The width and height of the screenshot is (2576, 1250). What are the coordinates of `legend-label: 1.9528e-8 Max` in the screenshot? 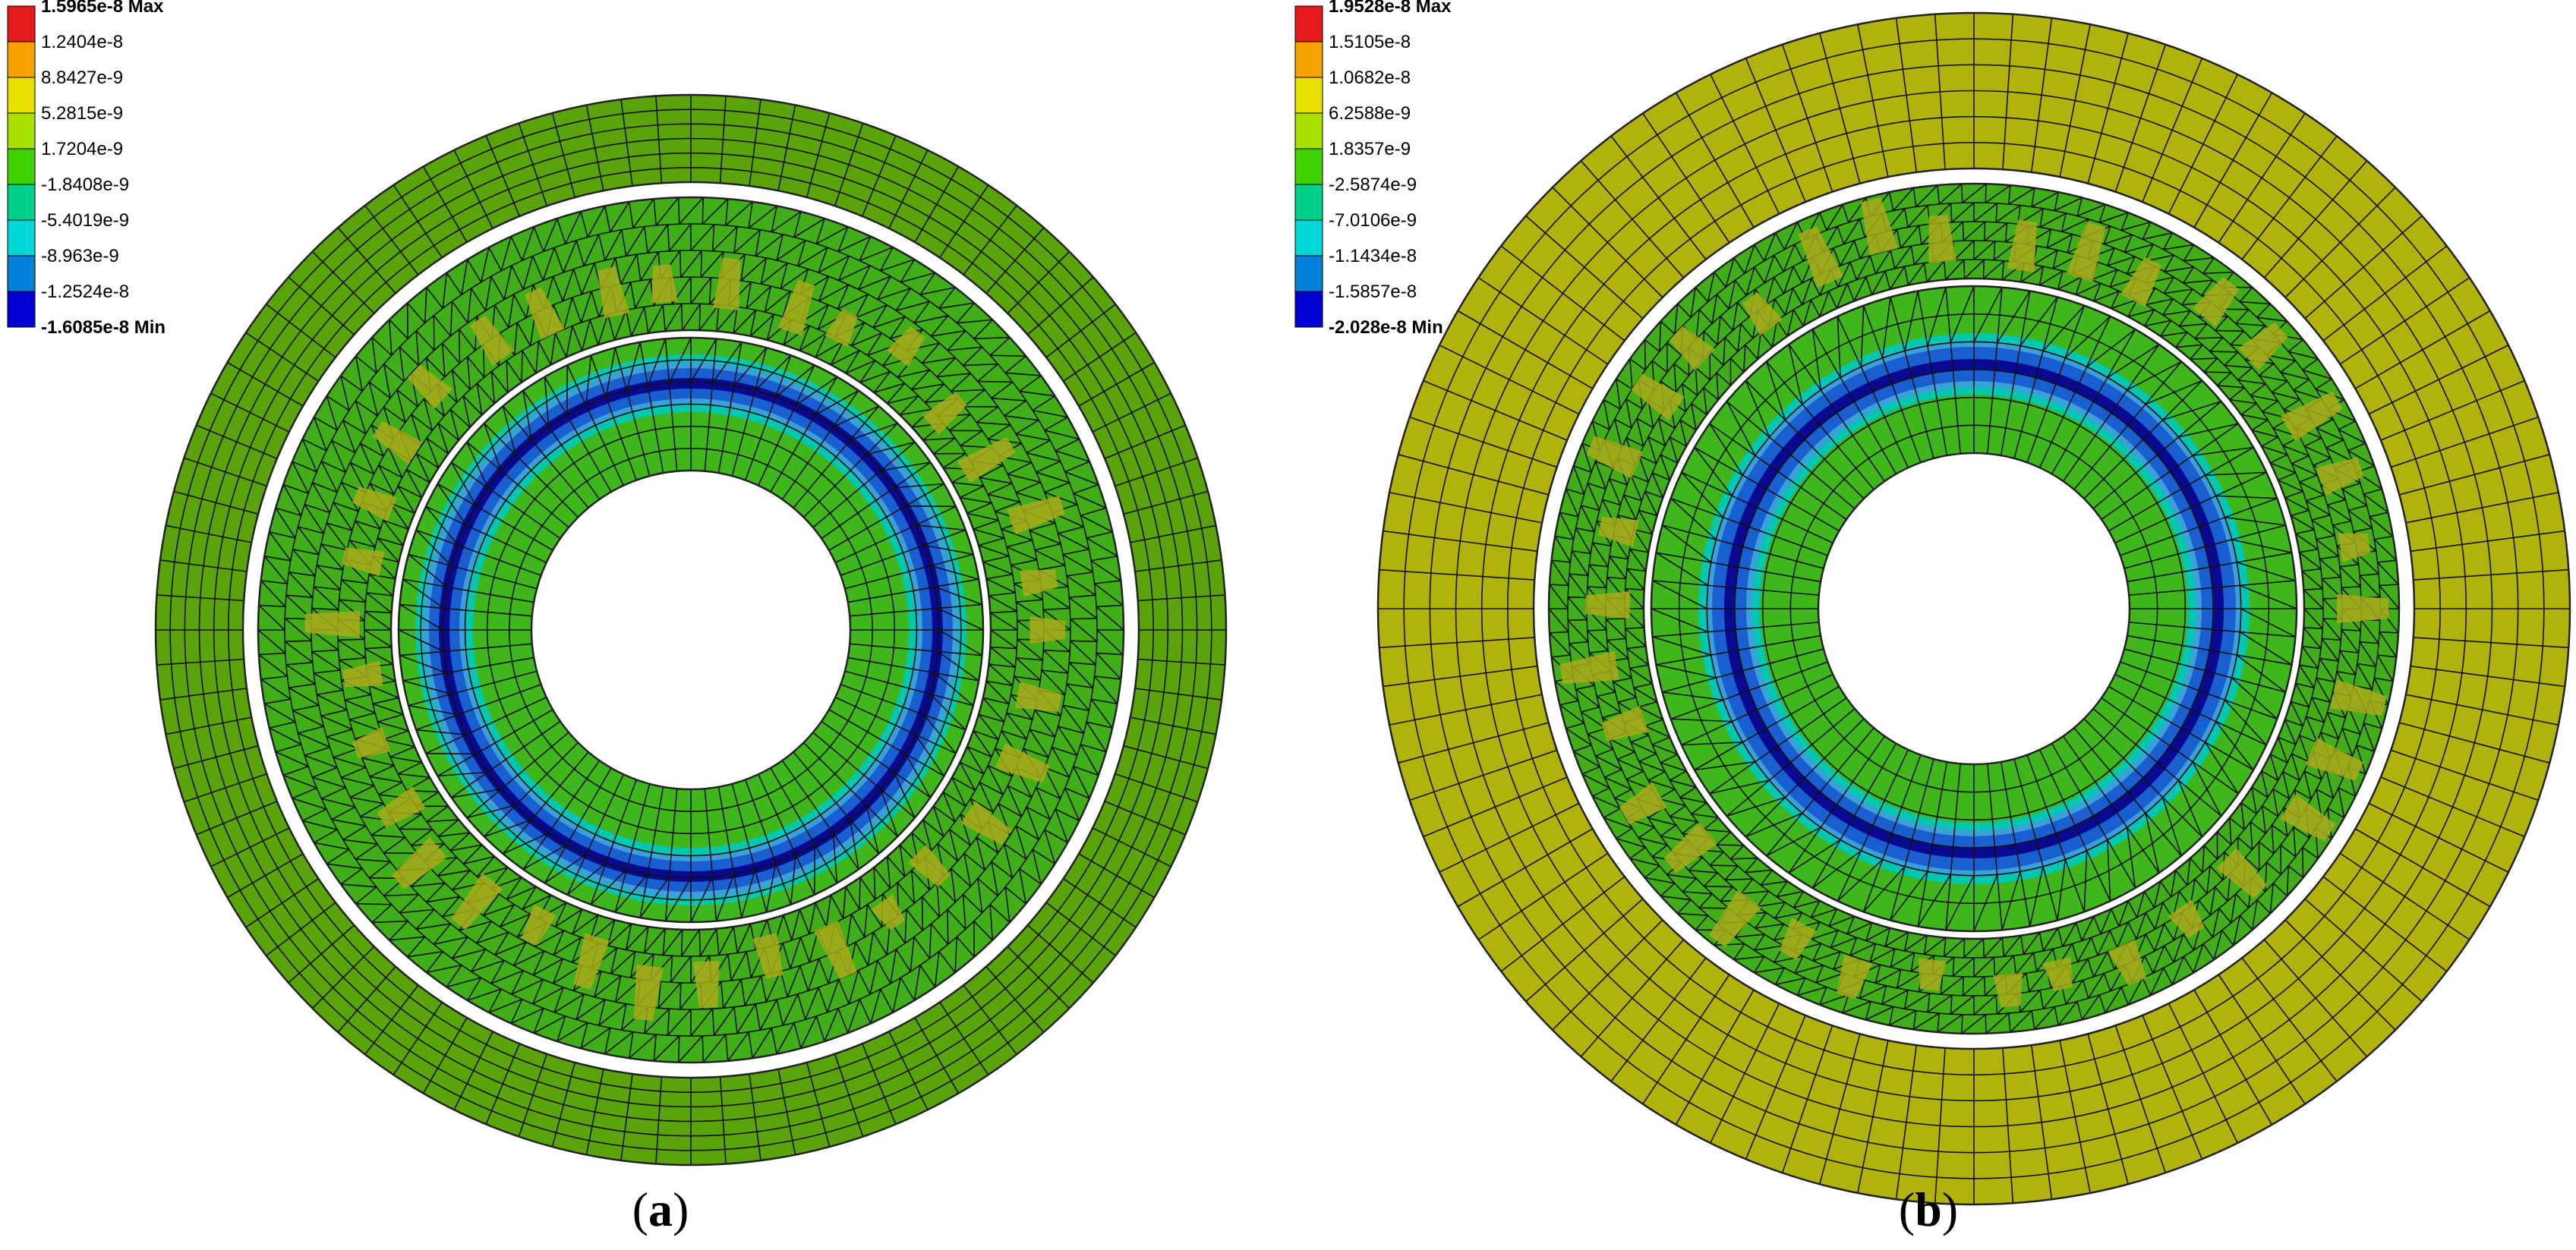 It's located at (1390, 8).